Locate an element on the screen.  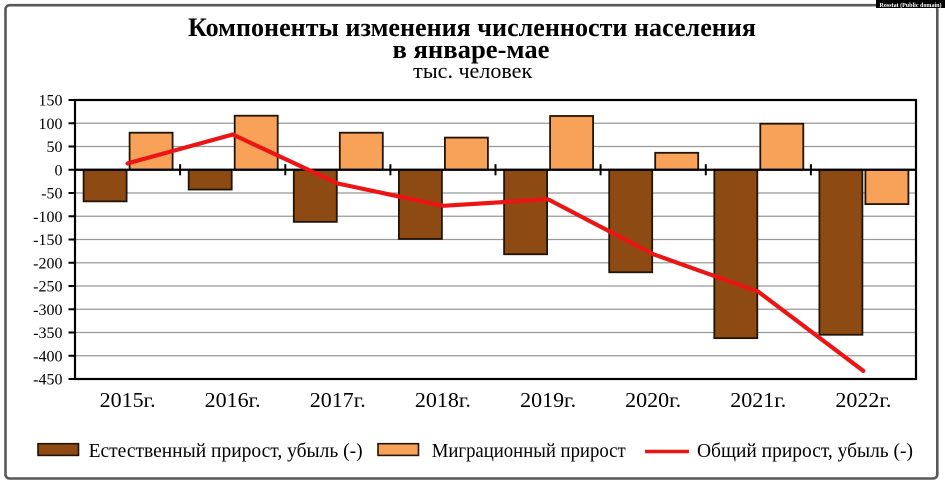
svg-text: -50 is located at coordinates (51, 194).